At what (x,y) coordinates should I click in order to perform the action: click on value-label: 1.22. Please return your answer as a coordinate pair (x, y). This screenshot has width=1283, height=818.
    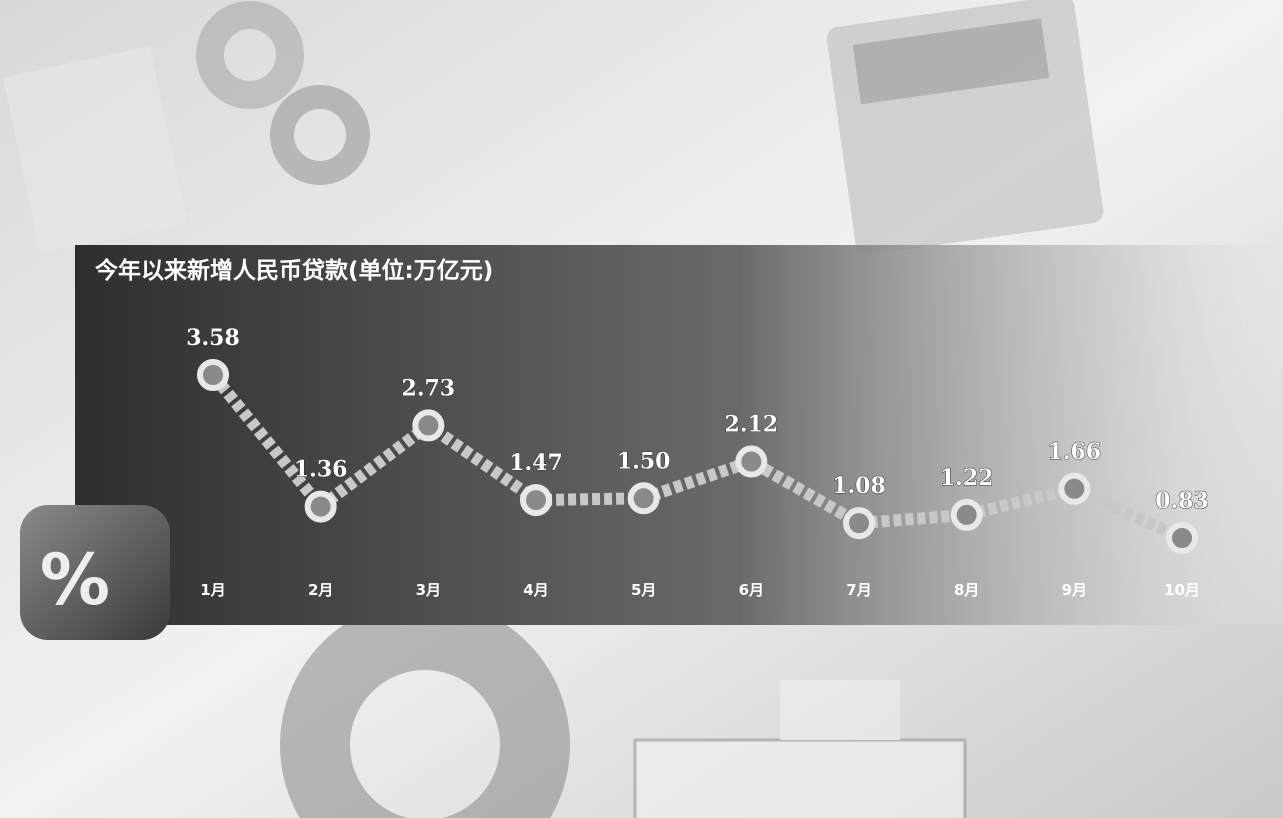
    Looking at the image, I should click on (967, 478).